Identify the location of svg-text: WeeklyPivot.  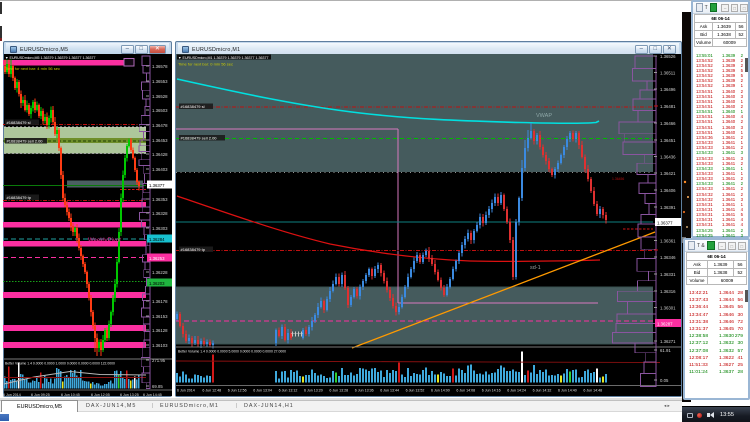
(104, 241).